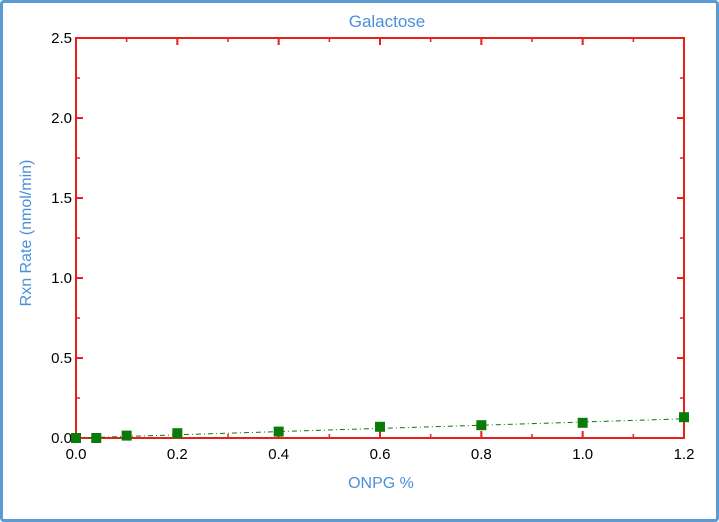 This screenshot has height=522, width=719. What do you see at coordinates (387, 21) in the screenshot?
I see `chart-title: Galactose` at bounding box center [387, 21].